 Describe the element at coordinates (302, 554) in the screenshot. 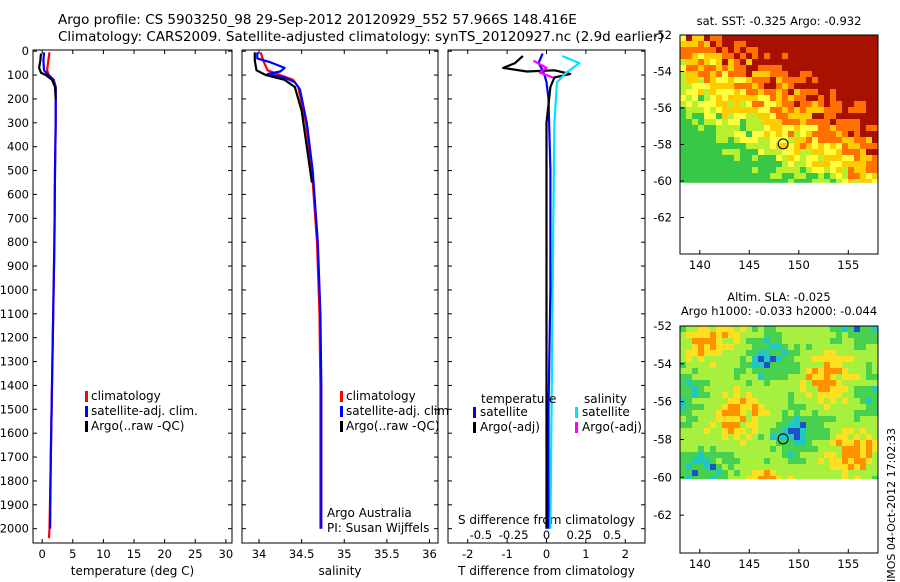

I see `salinity-xtick-label: 34.5` at that location.